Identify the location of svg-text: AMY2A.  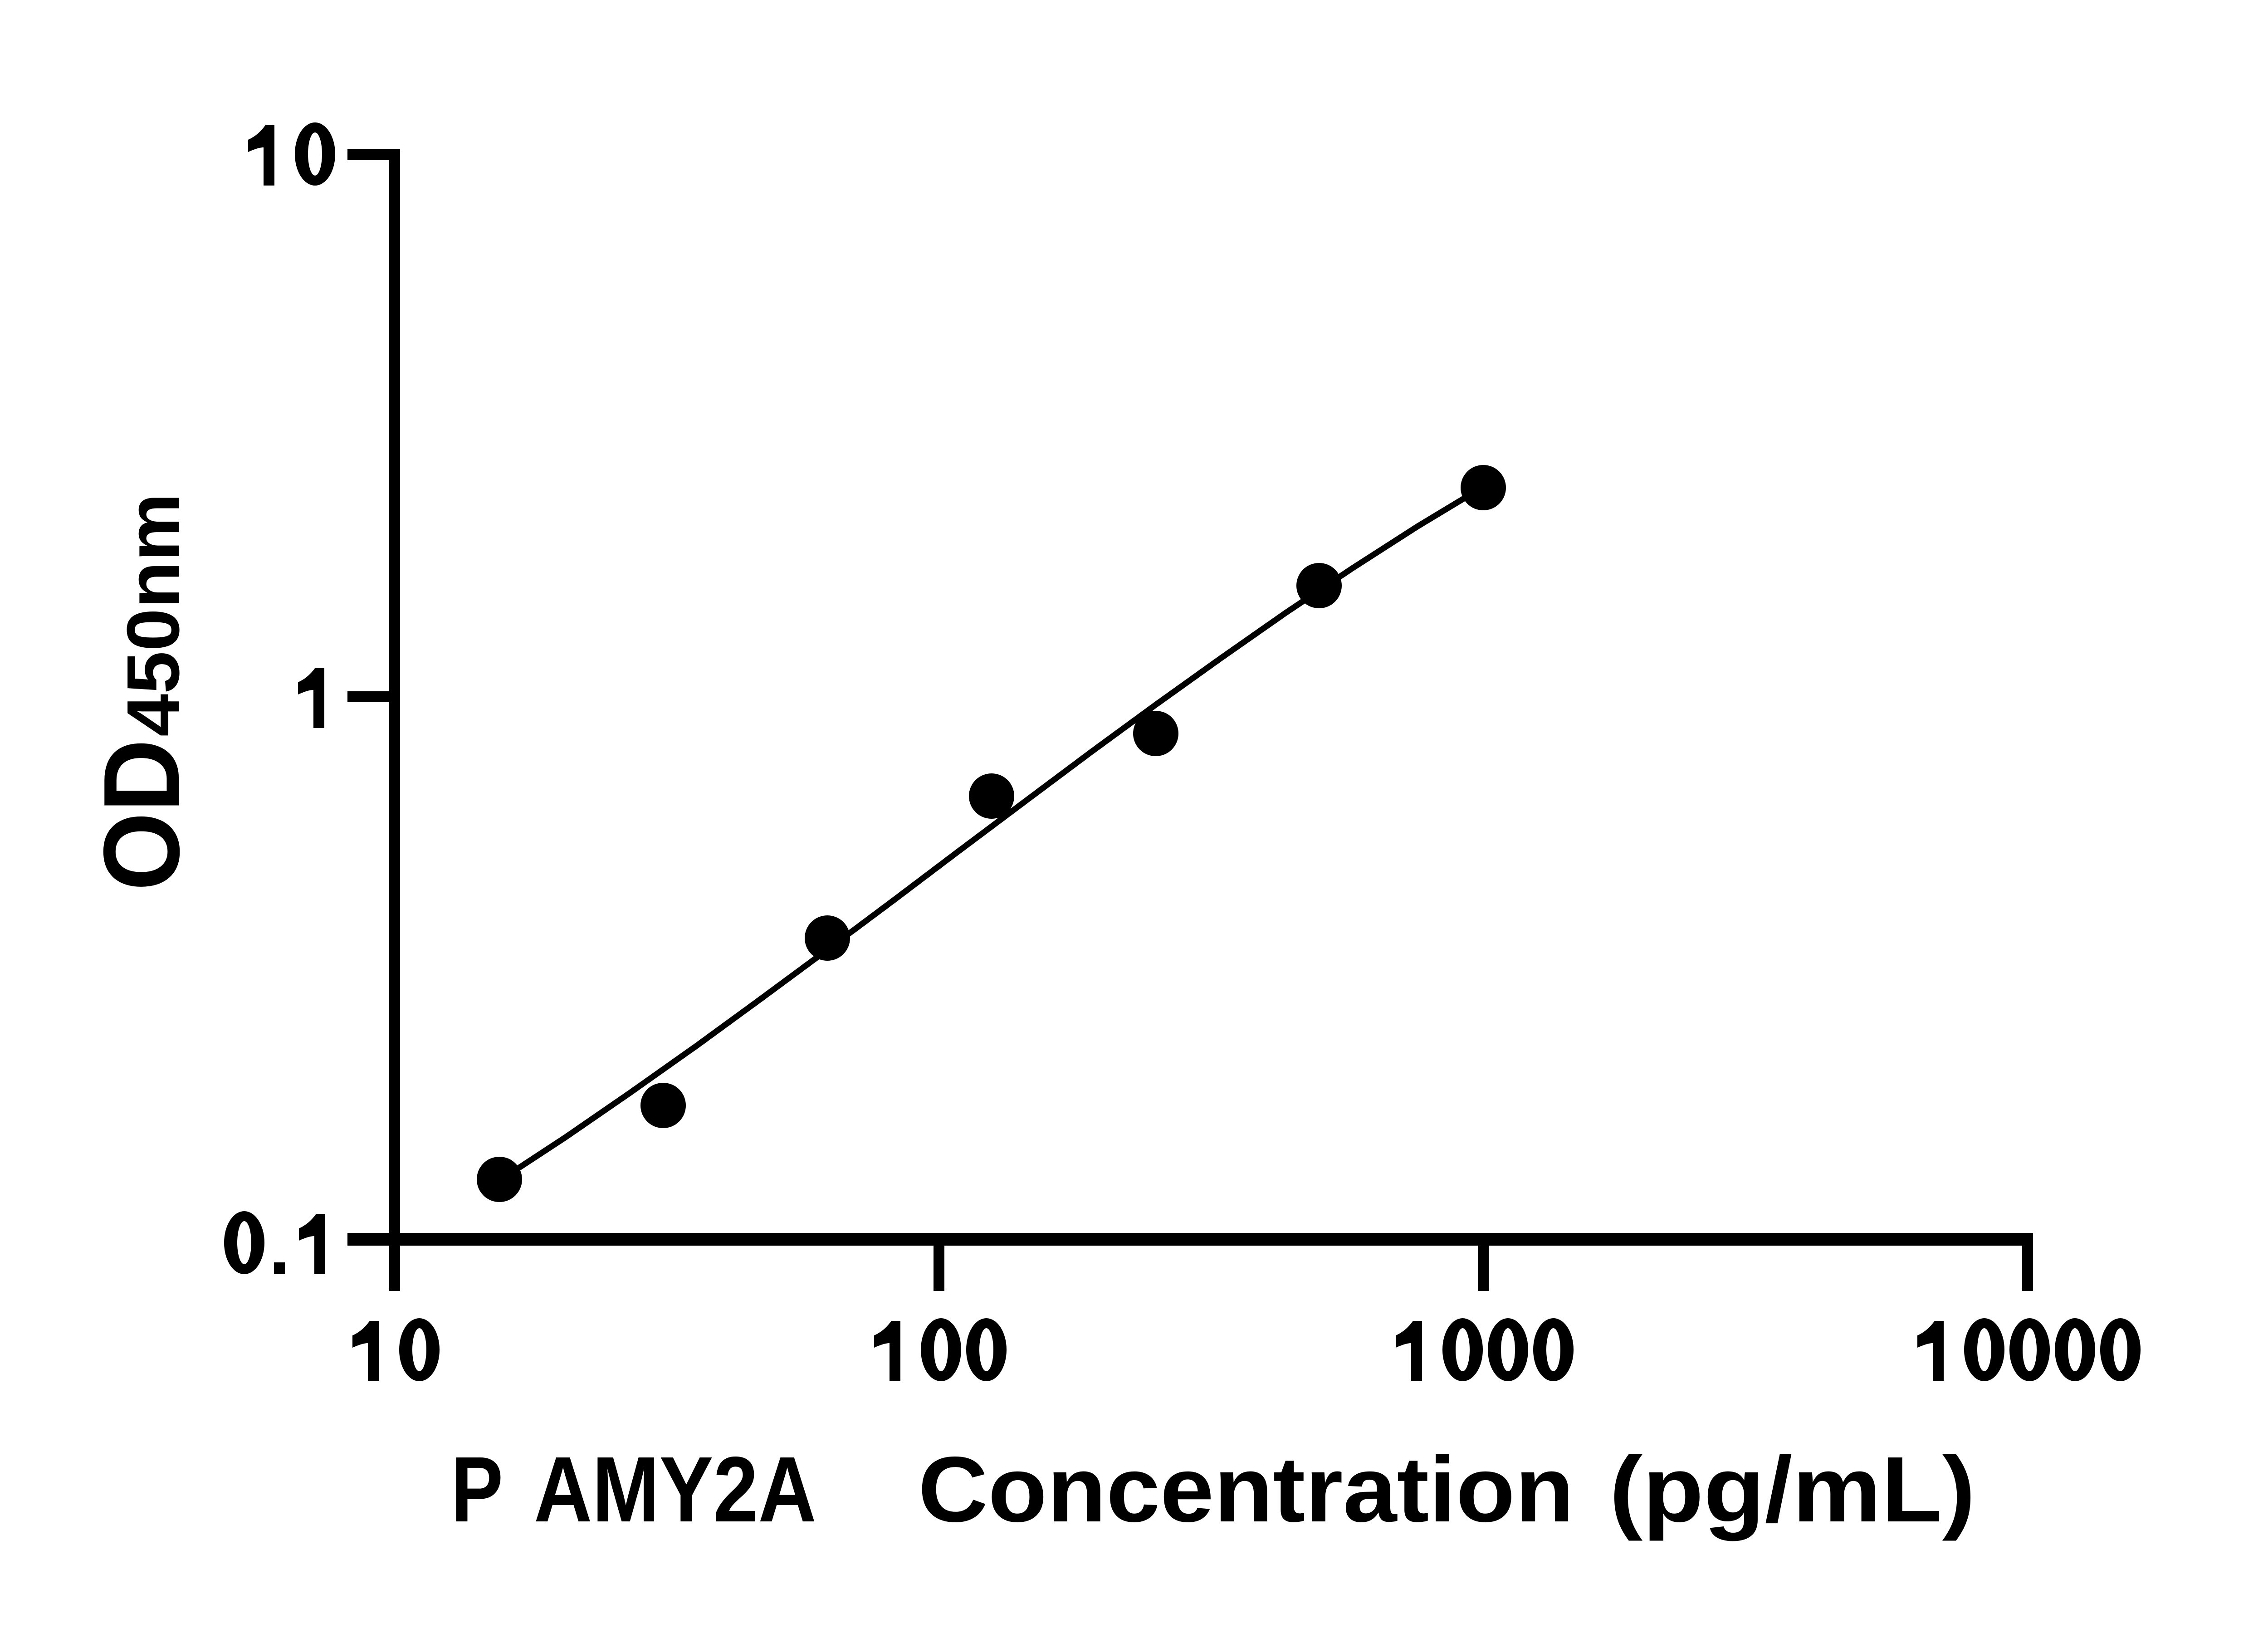
(675, 1489).